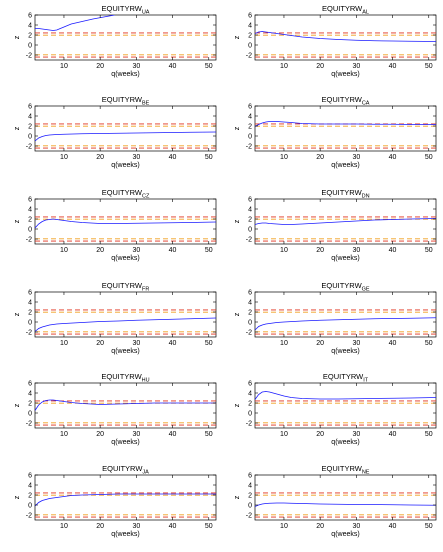  I want to click on chart-title: EQUITYRWDN, so click(345, 194).